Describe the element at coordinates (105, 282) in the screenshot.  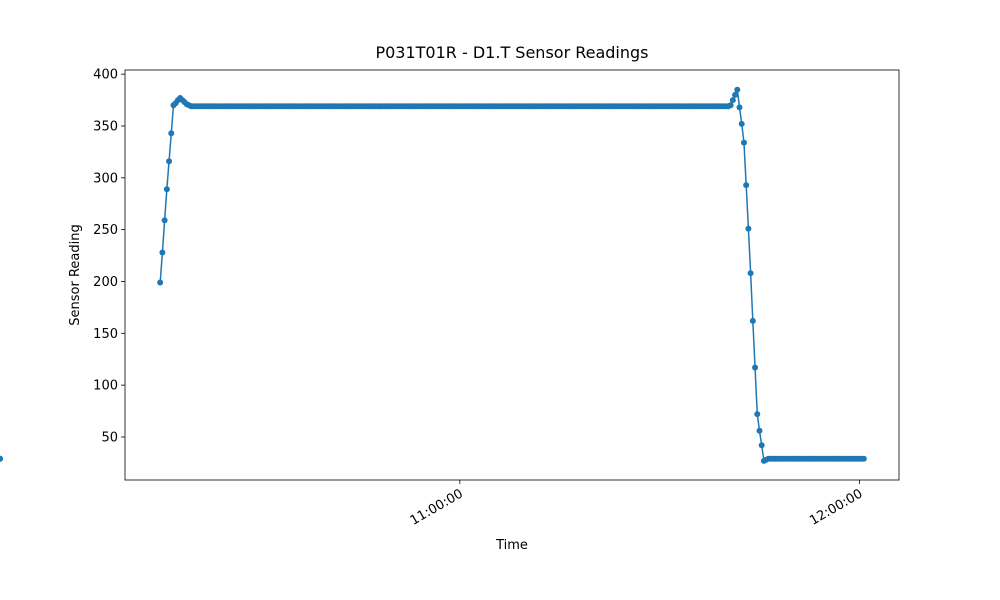
I see `y-tick-label: 200` at that location.